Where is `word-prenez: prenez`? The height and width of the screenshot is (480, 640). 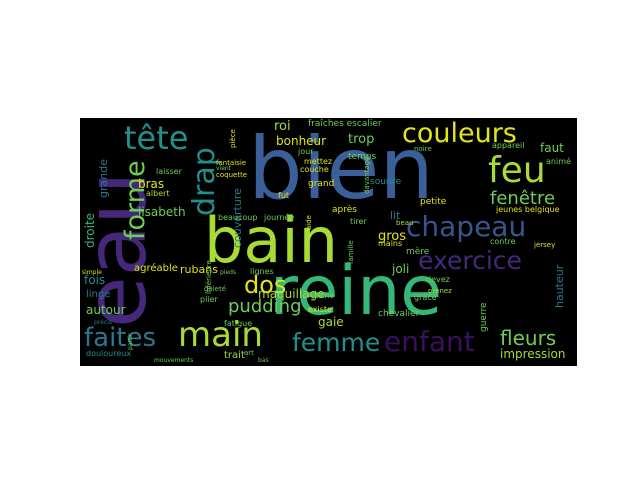 word-prenez: prenez is located at coordinates (440, 291).